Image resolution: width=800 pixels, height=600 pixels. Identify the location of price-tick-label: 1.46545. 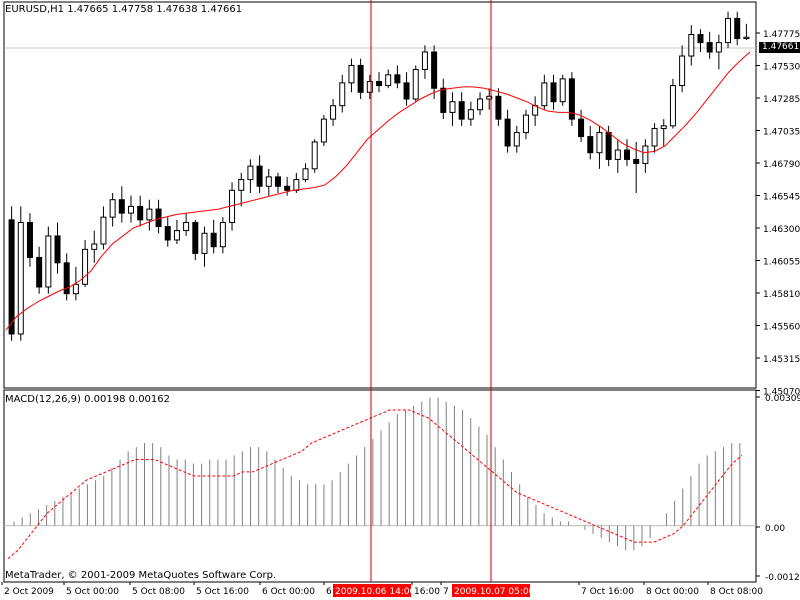
(781, 198).